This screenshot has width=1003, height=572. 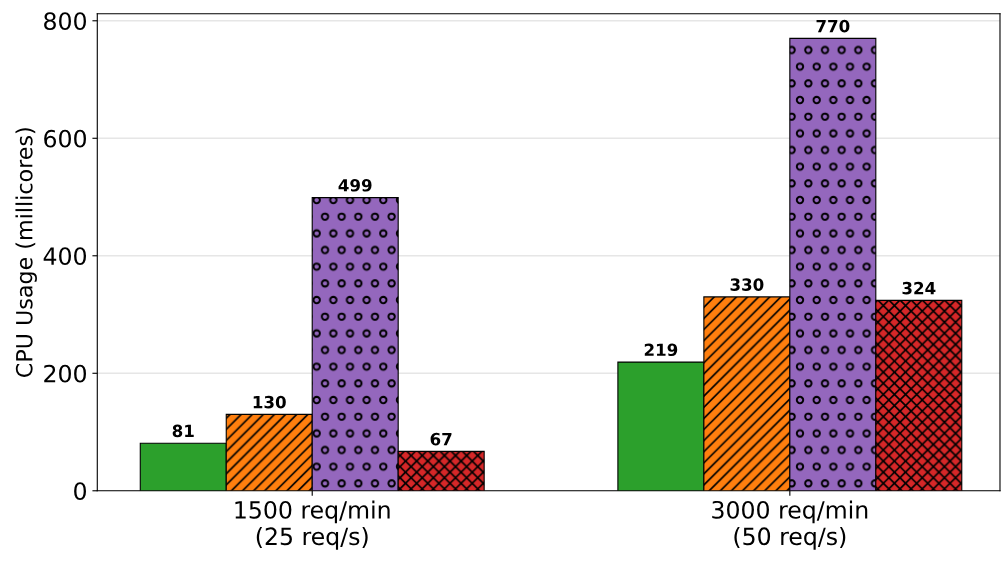 I want to click on bar, so click(x=183, y=466).